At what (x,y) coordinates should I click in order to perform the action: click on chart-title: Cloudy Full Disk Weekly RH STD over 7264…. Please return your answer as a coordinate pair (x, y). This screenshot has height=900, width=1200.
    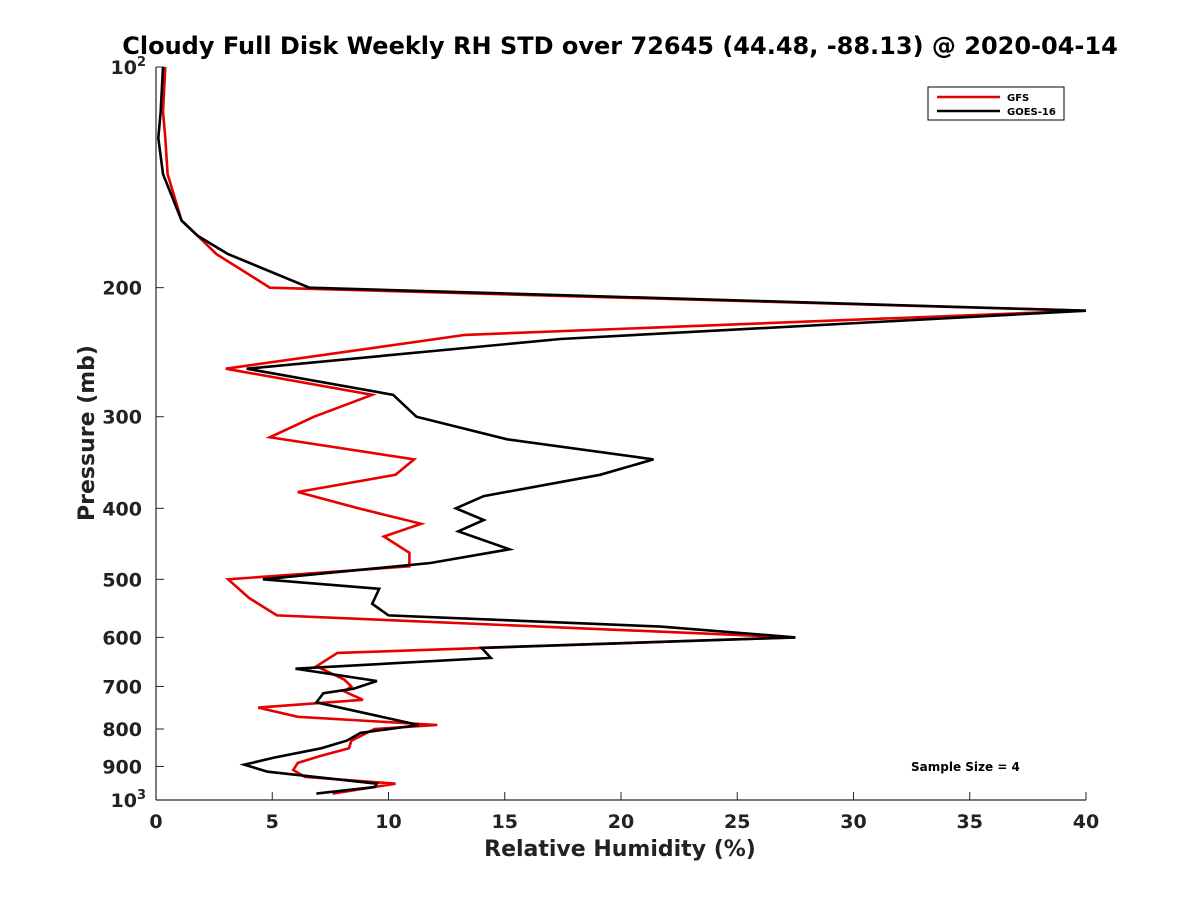
    Looking at the image, I should click on (620, 46).